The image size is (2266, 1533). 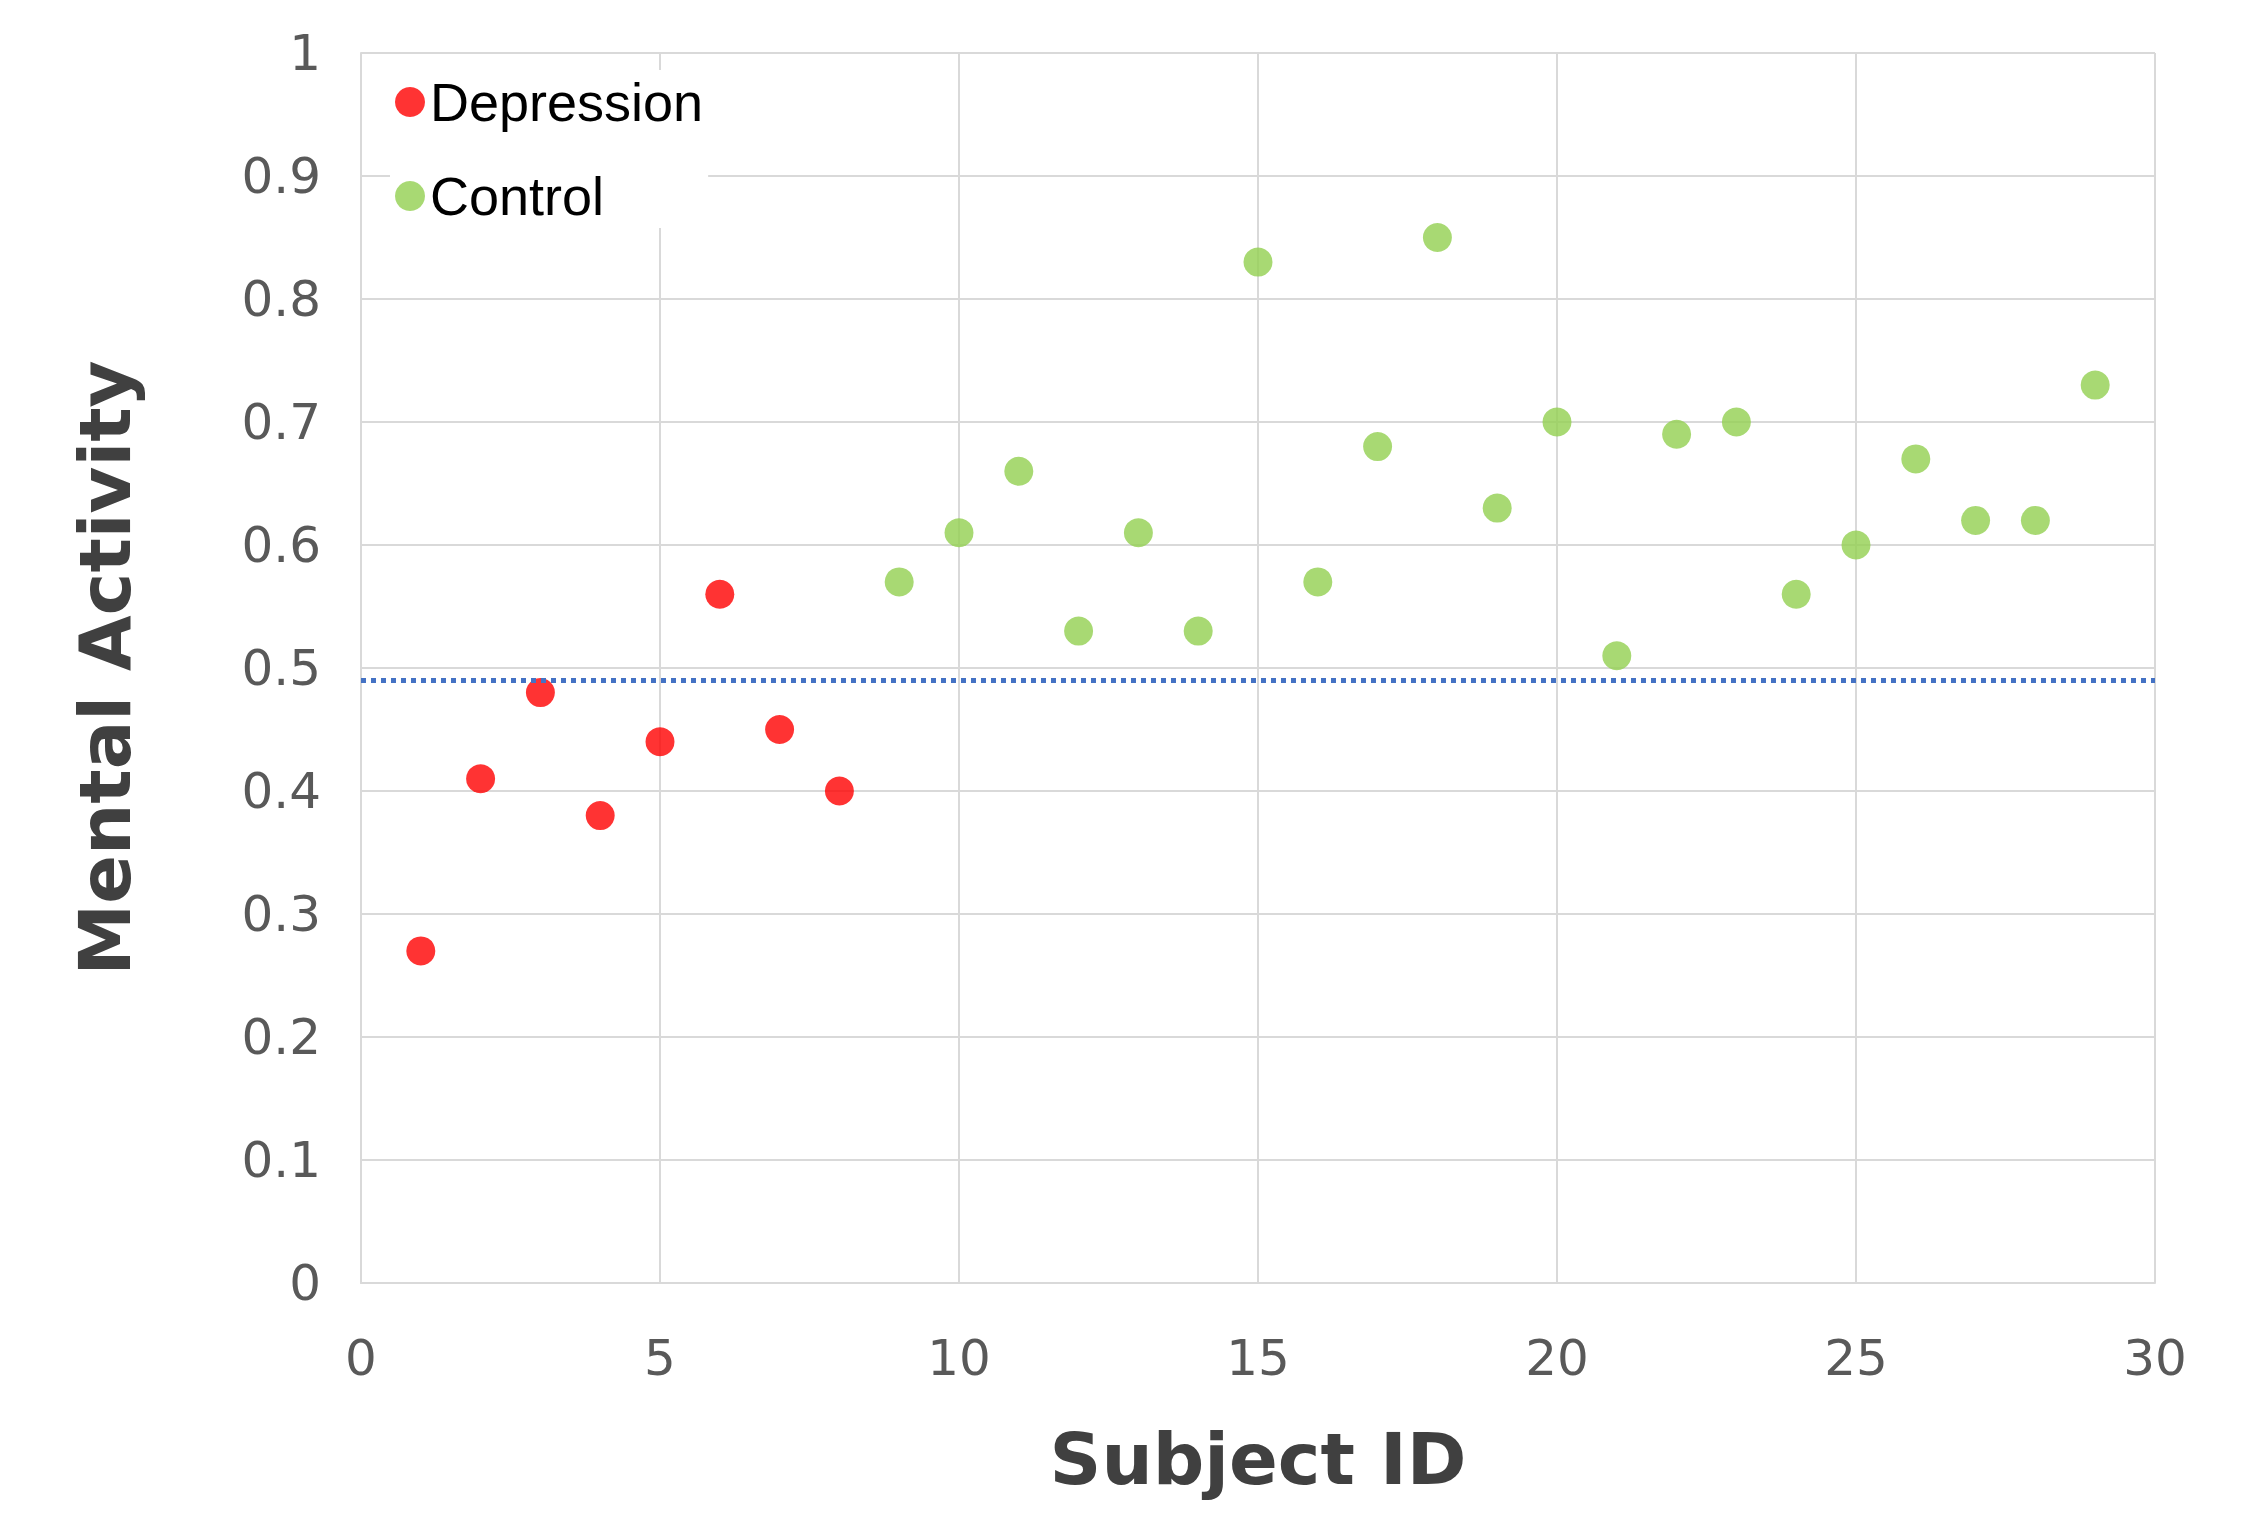 I want to click on y-tick-label: 0.1, so click(x=281, y=1160).